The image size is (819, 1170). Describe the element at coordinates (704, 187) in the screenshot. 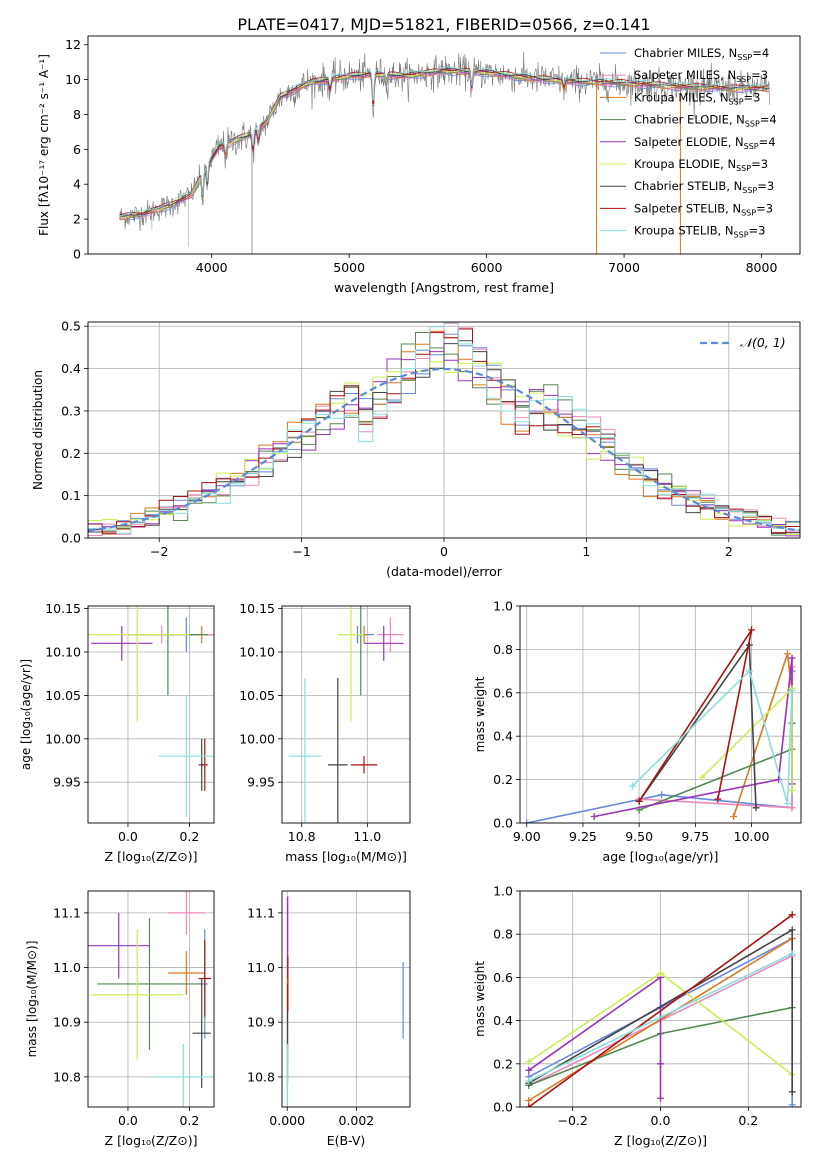

I see `legend-entry: Chabrier STELIB, NSSP=3` at that location.